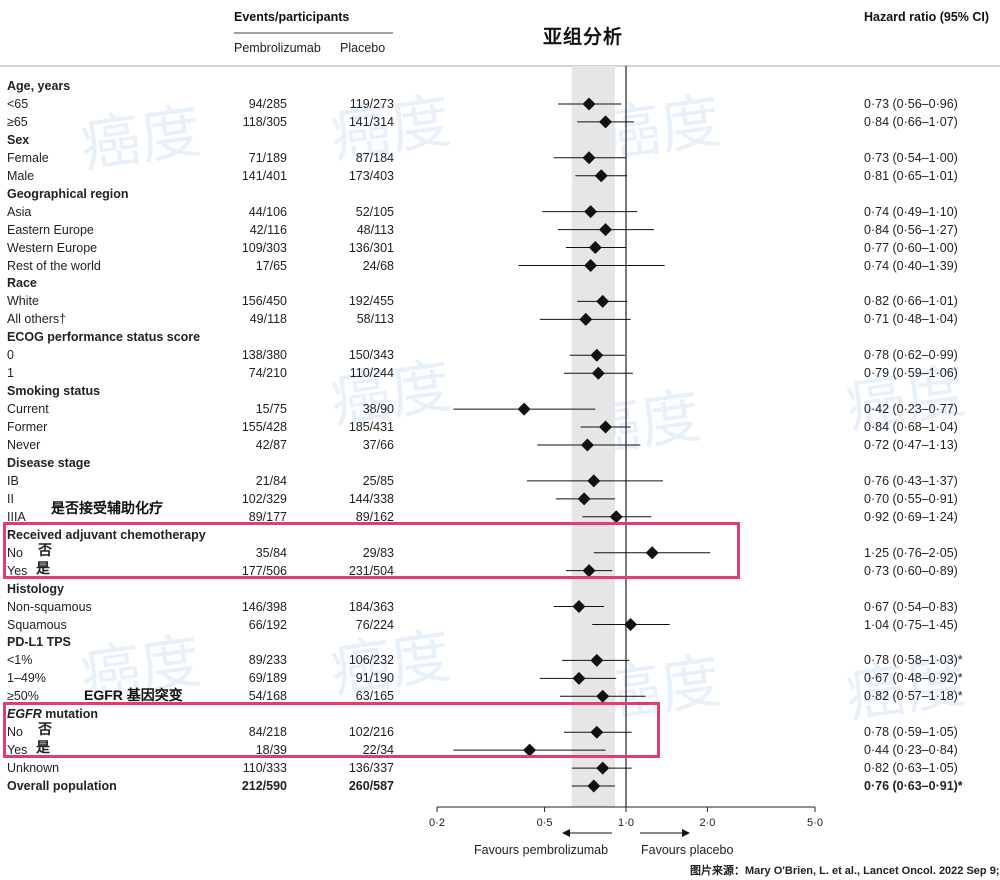 The image size is (1000, 880). I want to click on pembrolizumab-events: 155/428, so click(264, 427).